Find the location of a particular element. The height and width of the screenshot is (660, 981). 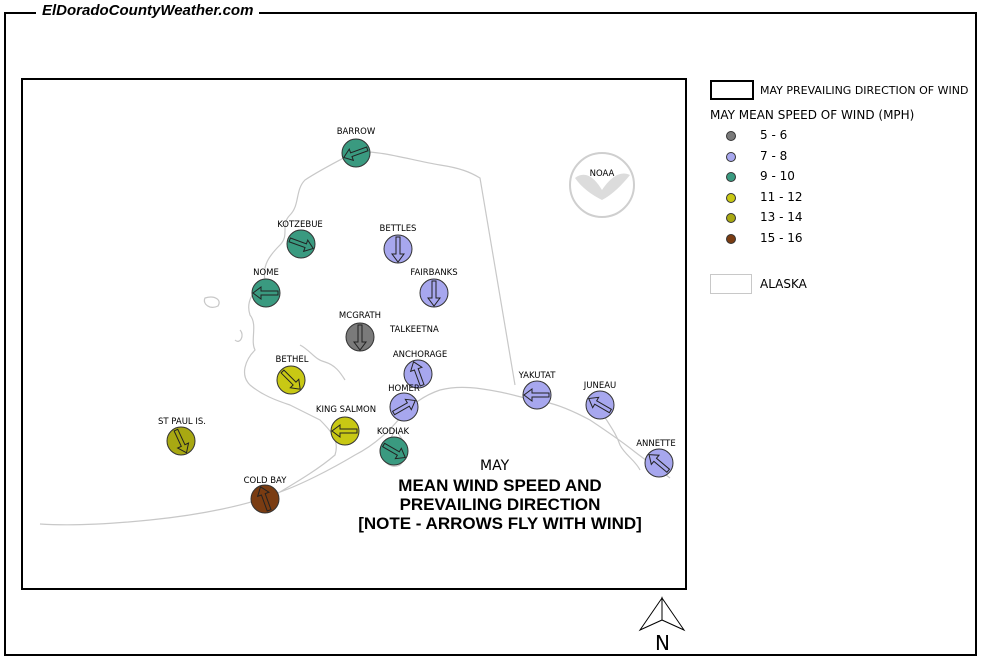

station-label: TALKEETNA is located at coordinates (414, 330).